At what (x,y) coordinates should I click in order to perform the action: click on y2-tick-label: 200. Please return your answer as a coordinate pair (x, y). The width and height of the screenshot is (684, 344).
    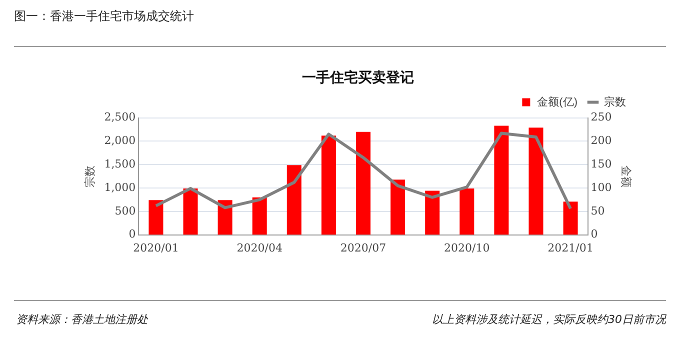
    Looking at the image, I should click on (601, 141).